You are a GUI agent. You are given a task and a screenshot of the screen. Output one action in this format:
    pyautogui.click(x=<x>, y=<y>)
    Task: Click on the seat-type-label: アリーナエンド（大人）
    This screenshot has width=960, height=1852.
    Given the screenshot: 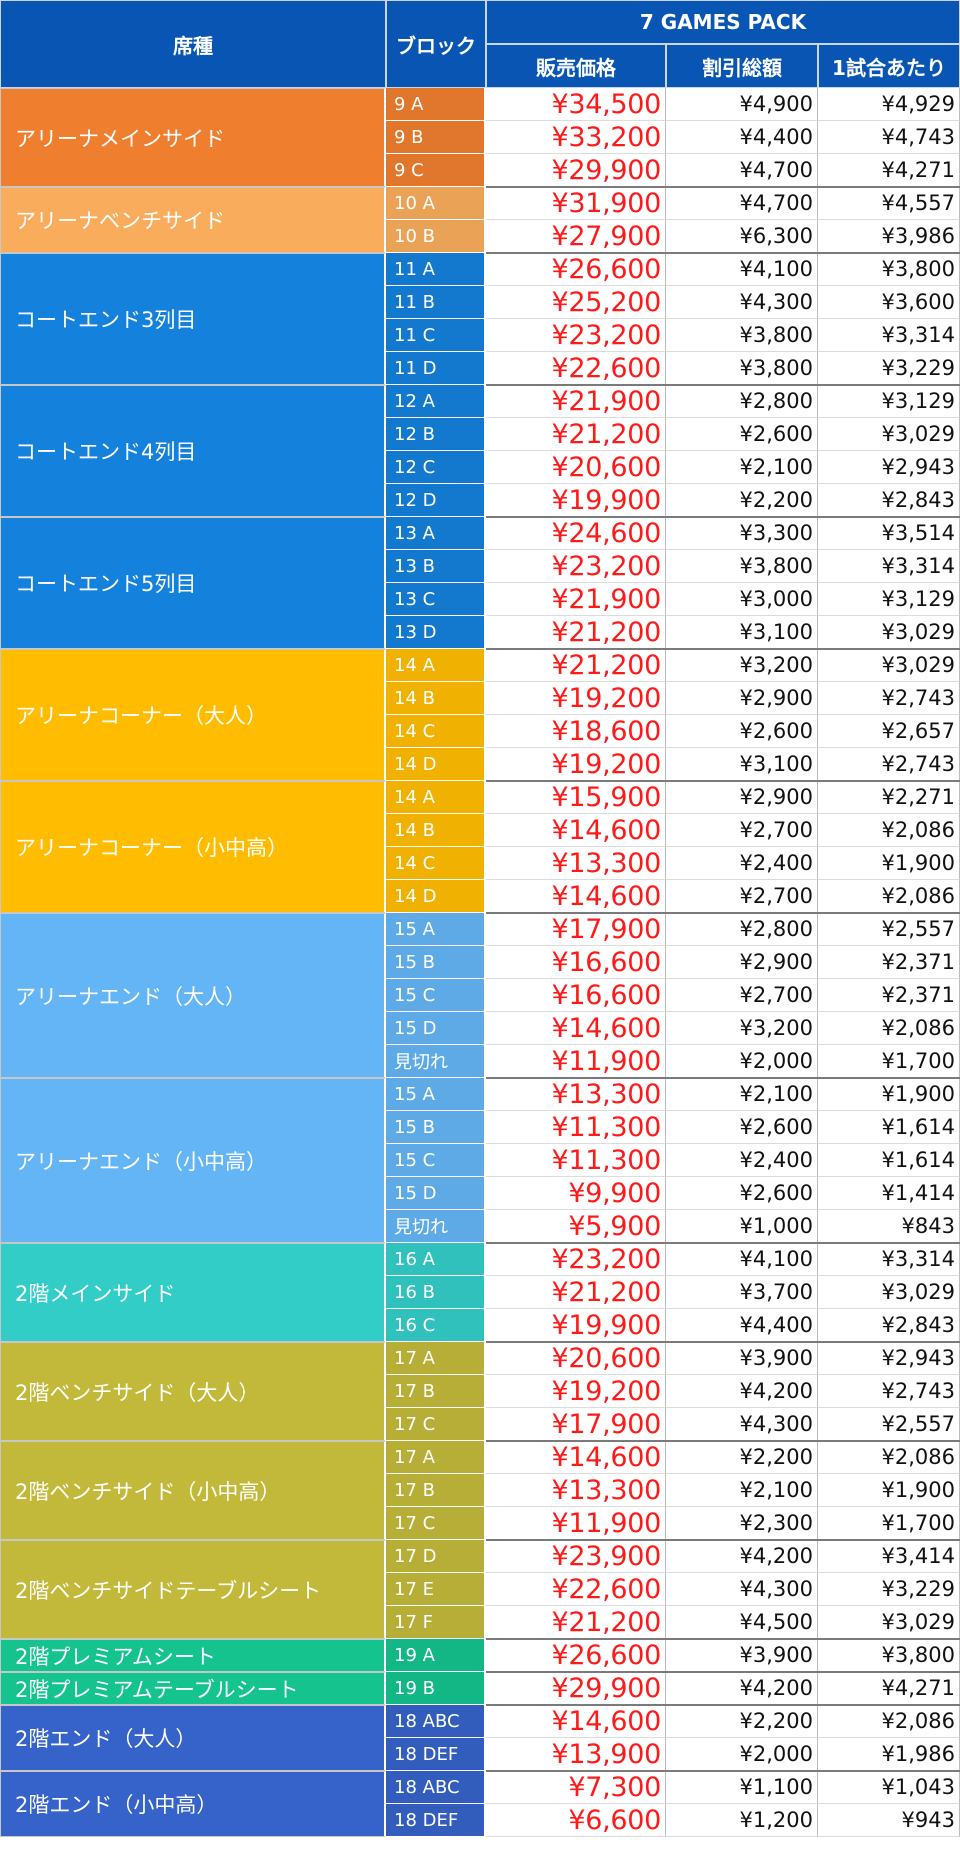 What is the action you would take?
    pyautogui.click(x=193, y=995)
    